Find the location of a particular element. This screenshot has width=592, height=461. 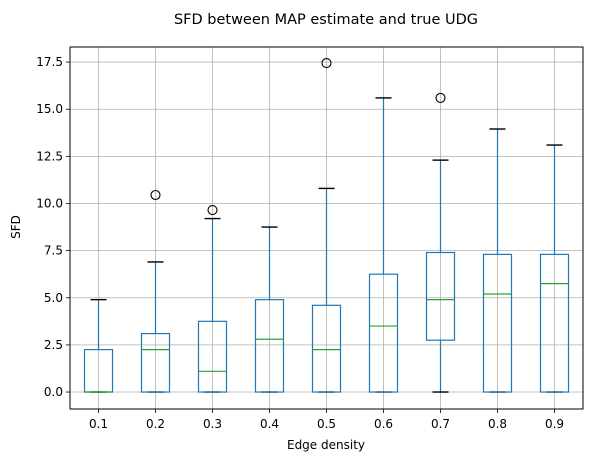

box-0.4 is located at coordinates (269, 309).